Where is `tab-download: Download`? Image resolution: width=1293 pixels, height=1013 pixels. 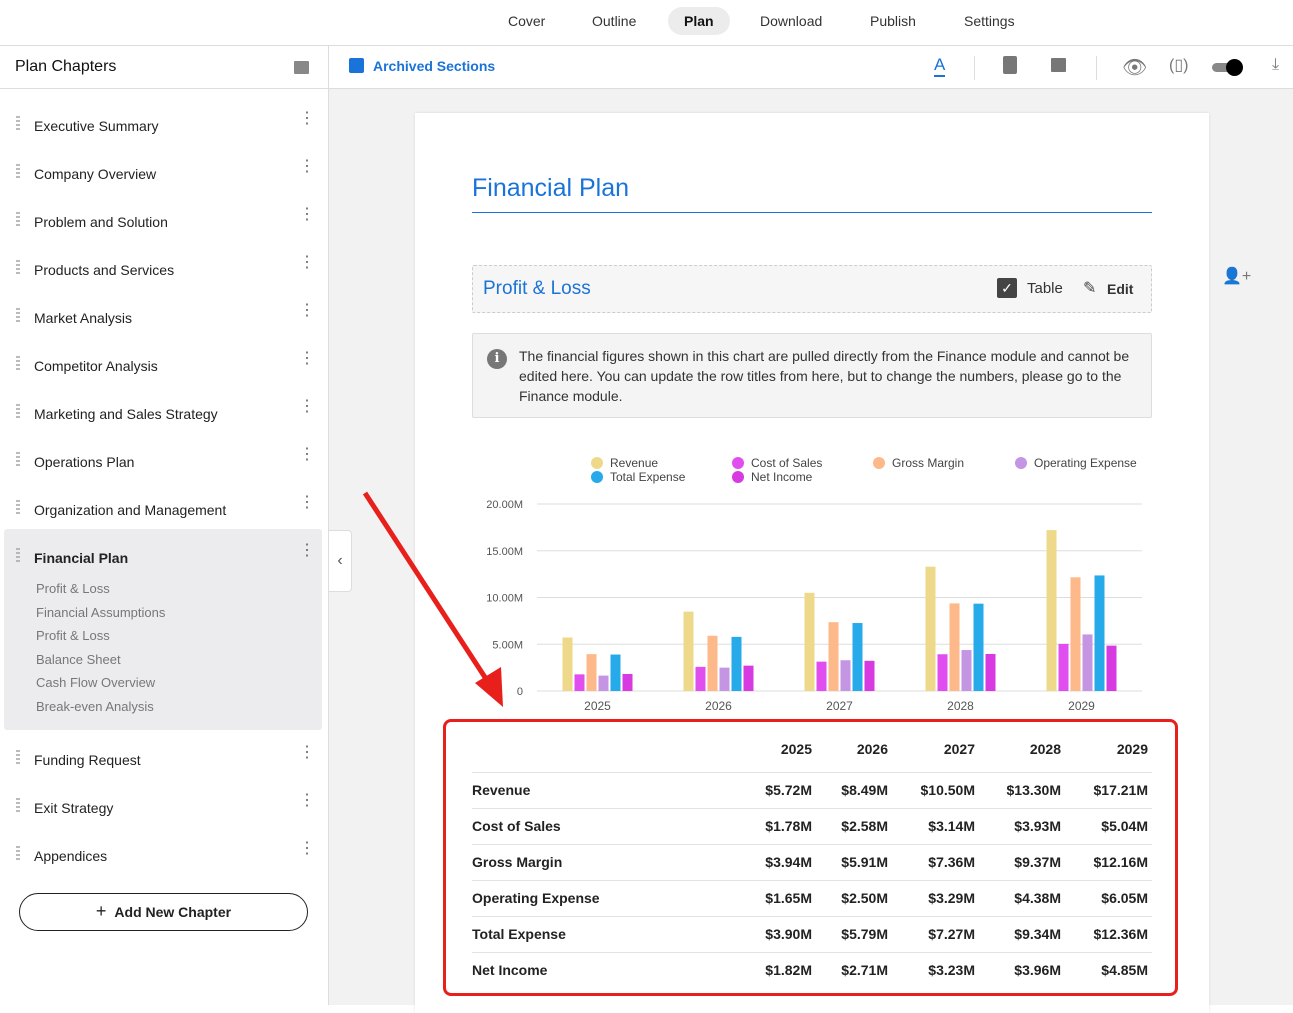 tab-download: Download is located at coordinates (791, 21).